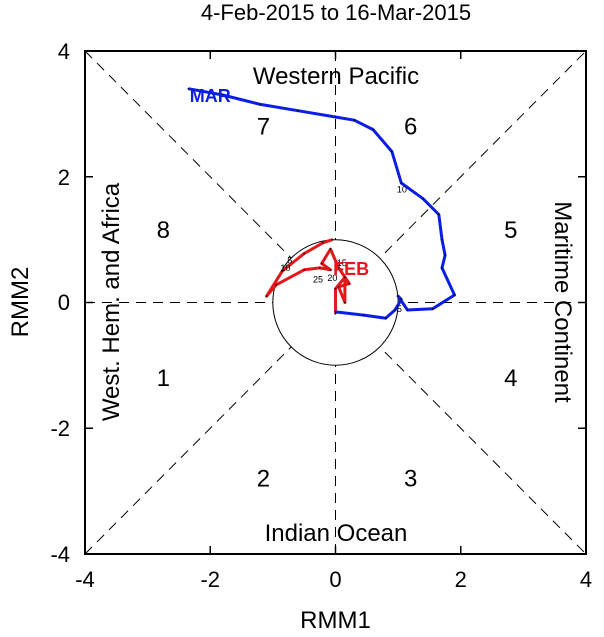  Describe the element at coordinates (336, 76) in the screenshot. I see `region-label-top: Western Pacific` at that location.